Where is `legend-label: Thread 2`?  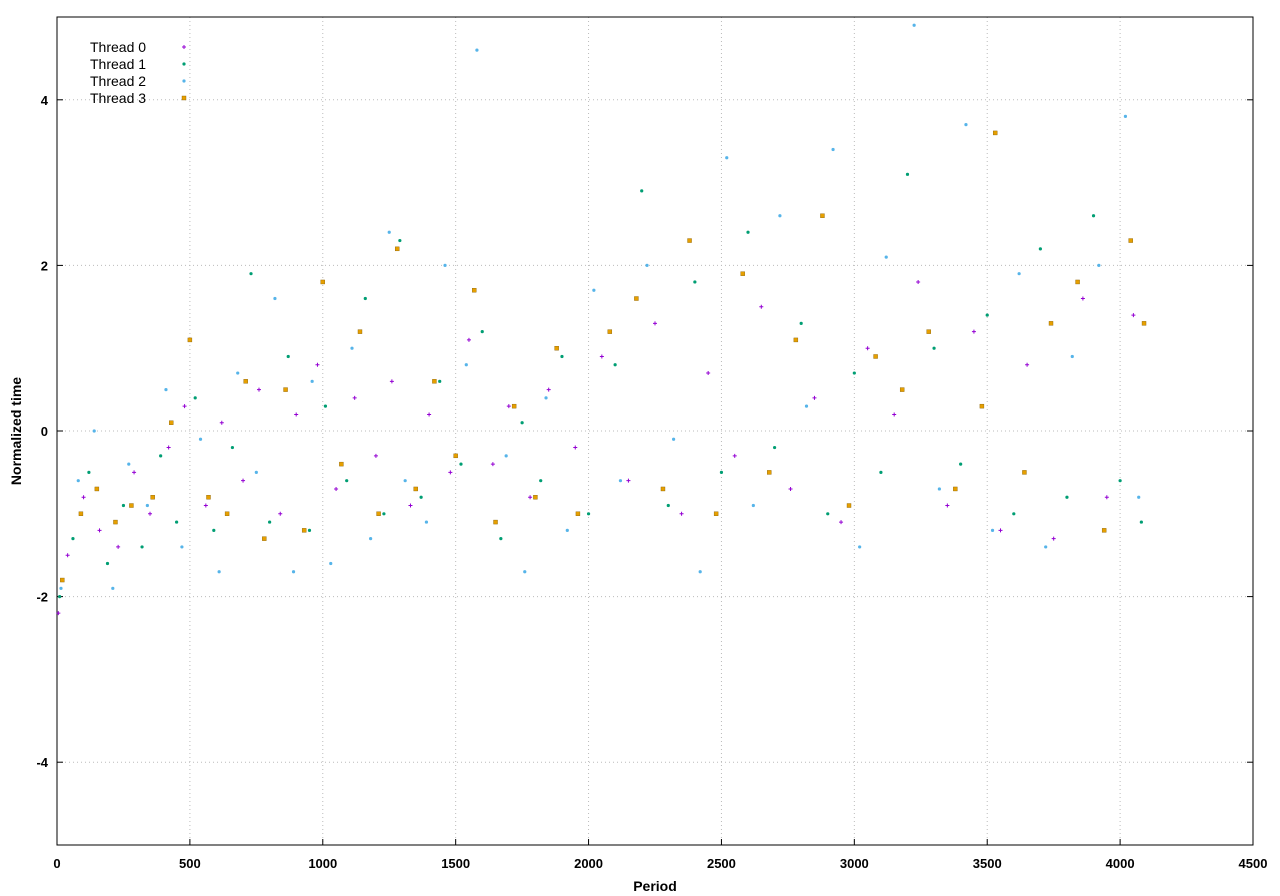
legend-label: Thread 2 is located at coordinates (118, 81).